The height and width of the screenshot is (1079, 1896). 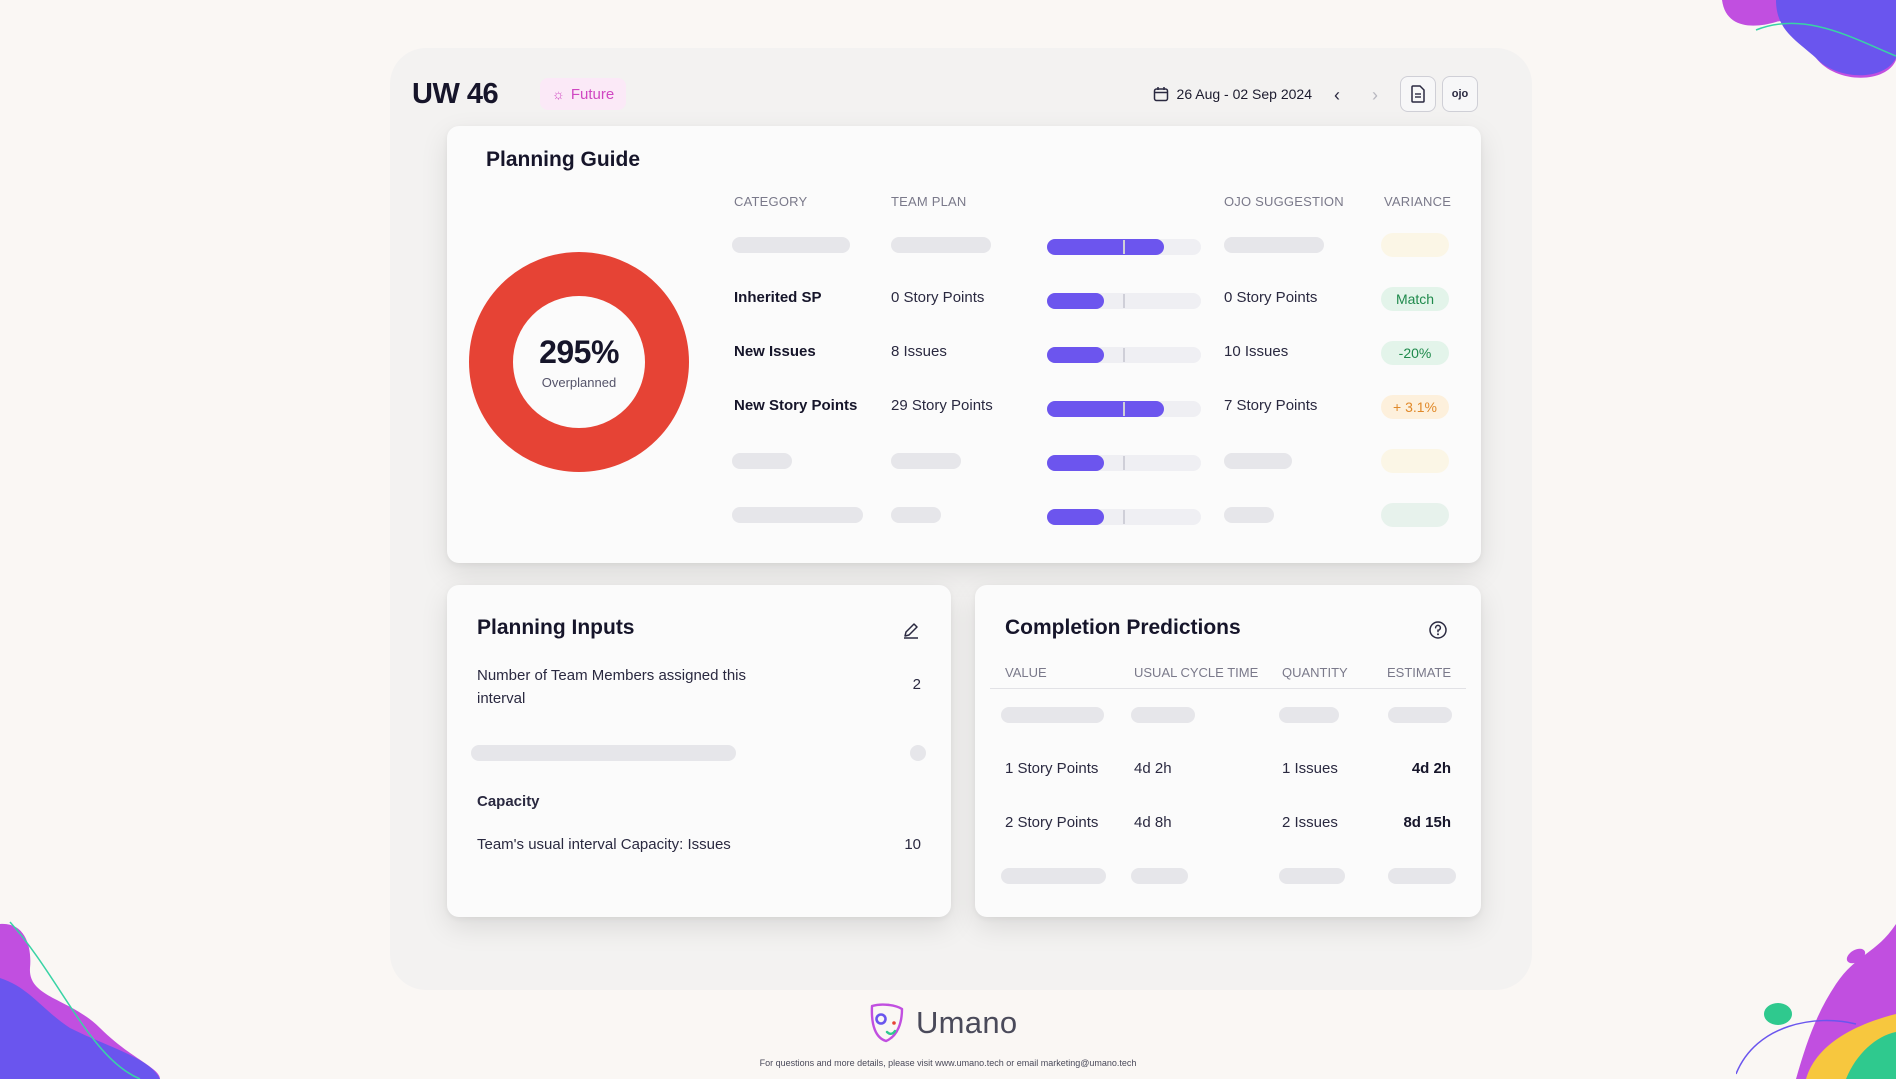 I want to click on sun-icon: ☼, so click(x=558, y=94).